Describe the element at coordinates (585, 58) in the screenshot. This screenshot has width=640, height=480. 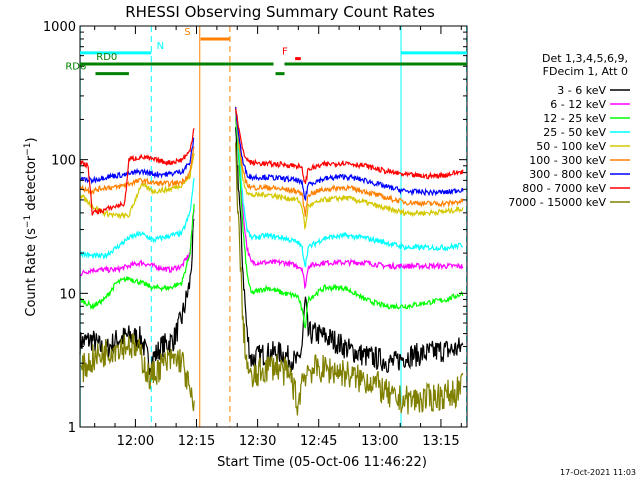
I see `legend-header: Det 1,3,4,5,6,9,` at that location.